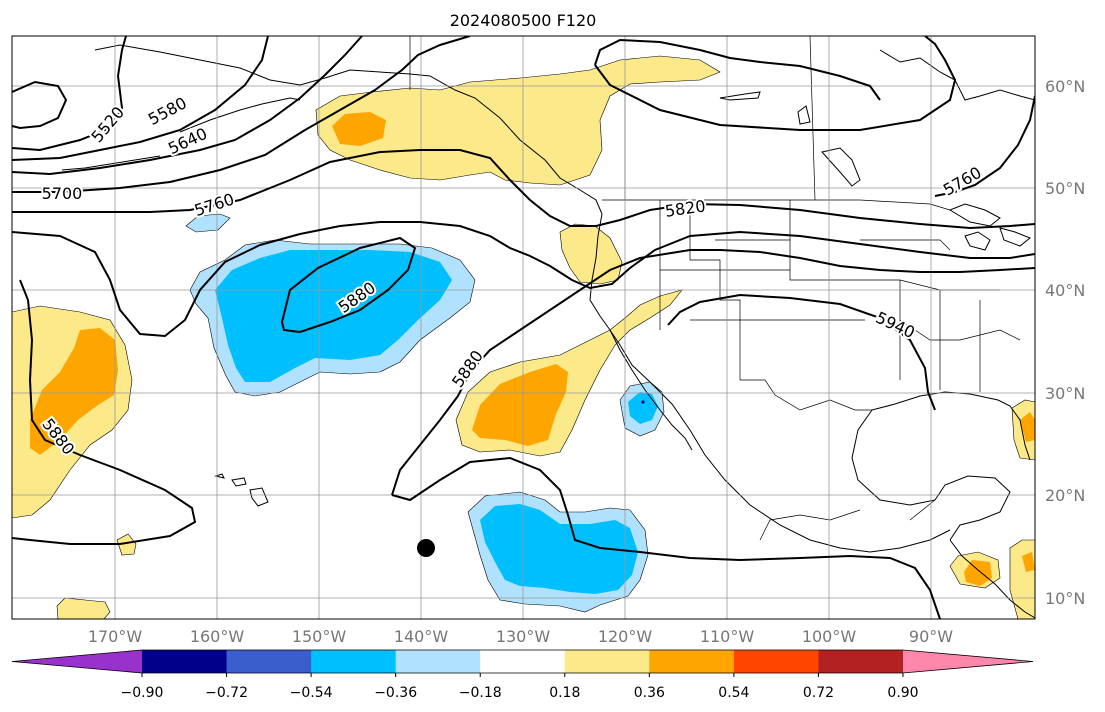  I want to click on cell-center-dot, so click(643, 402).